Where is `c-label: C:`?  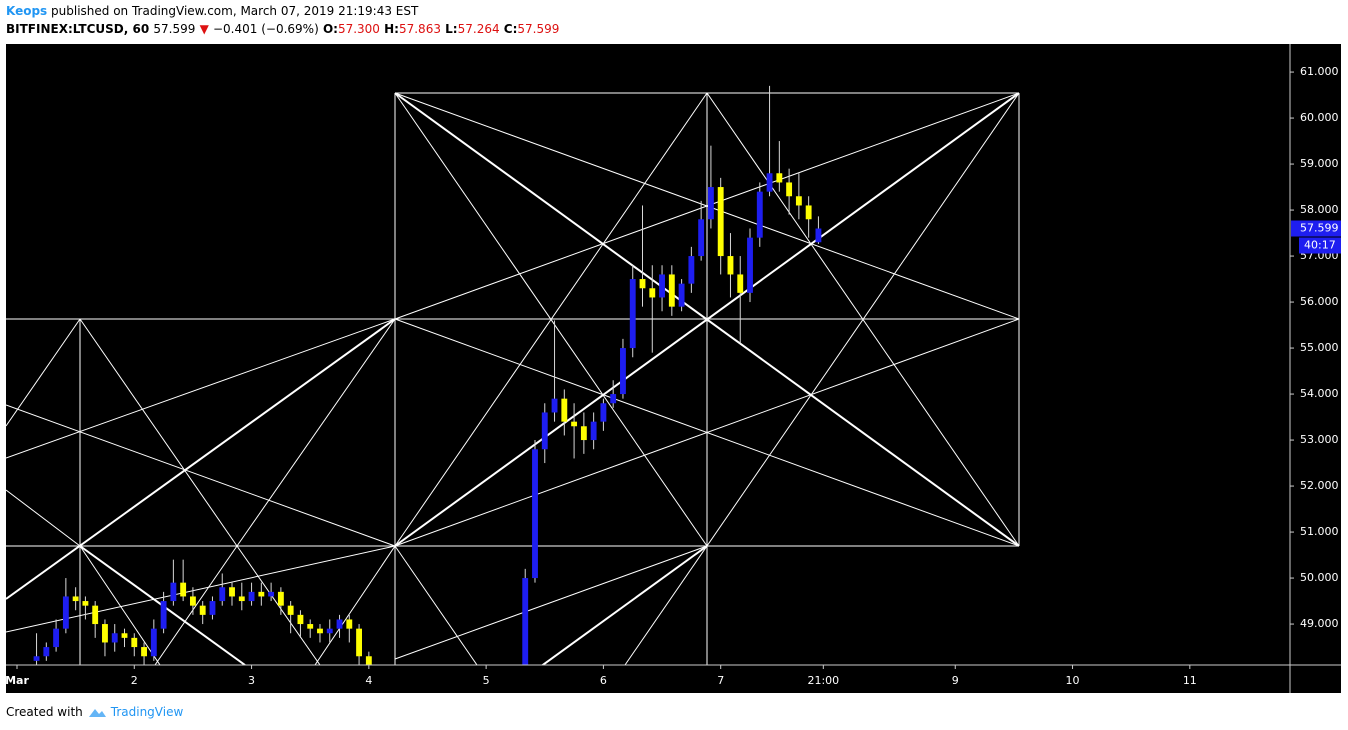 c-label: C: is located at coordinates (510, 29).